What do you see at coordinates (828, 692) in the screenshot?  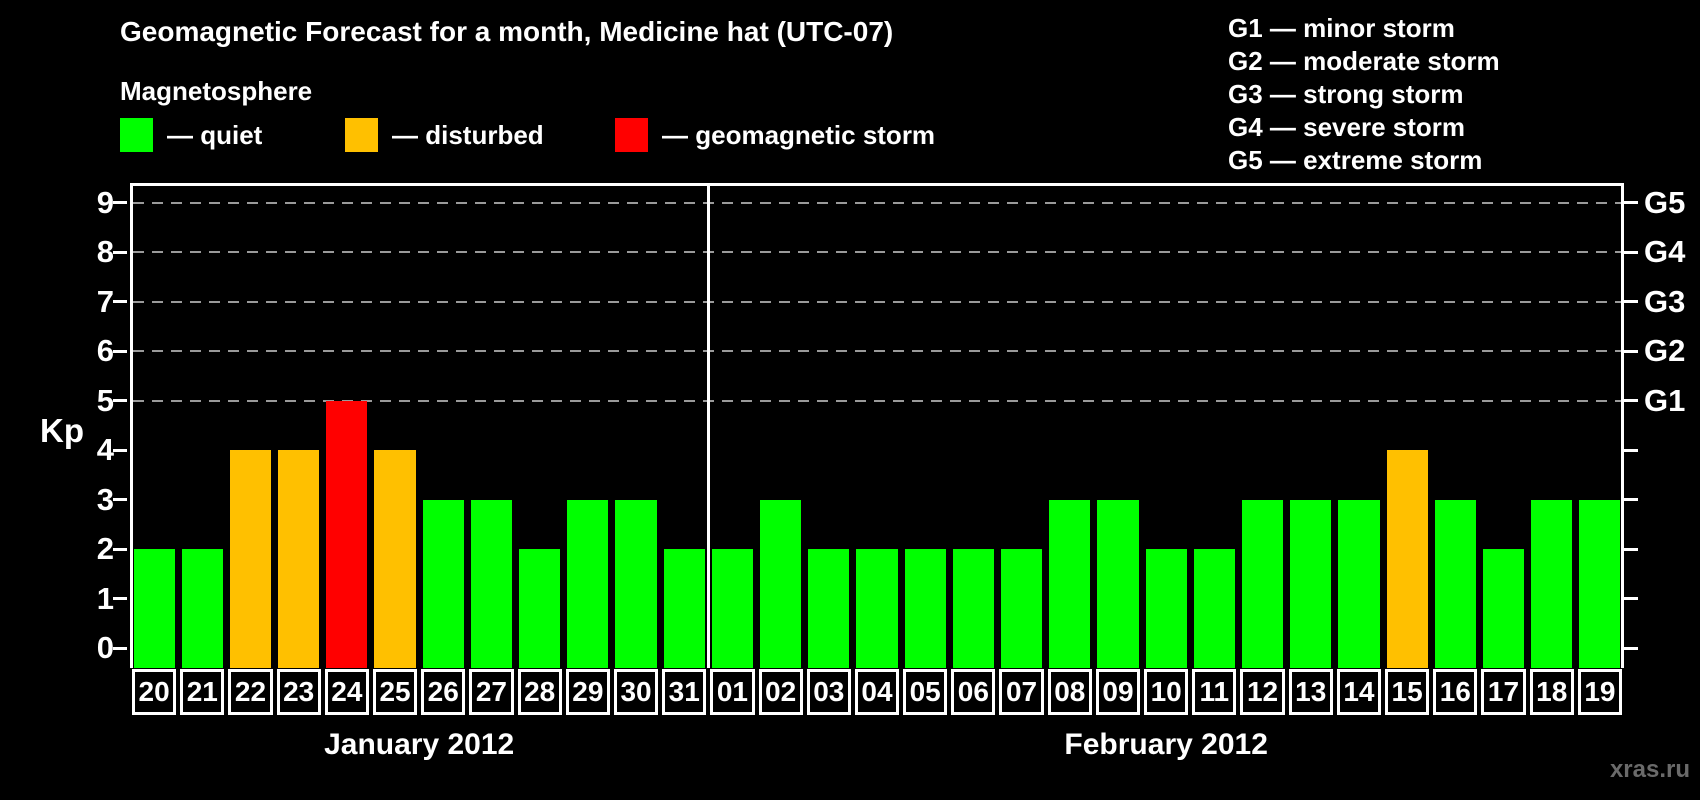 I see `date-cell: 03` at bounding box center [828, 692].